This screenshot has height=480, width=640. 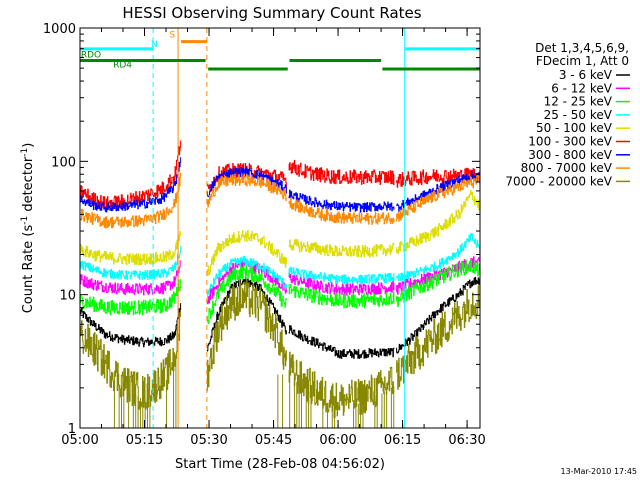 What do you see at coordinates (578, 102) in the screenshot?
I see `legend-label: 12 - 25 keV` at bounding box center [578, 102].